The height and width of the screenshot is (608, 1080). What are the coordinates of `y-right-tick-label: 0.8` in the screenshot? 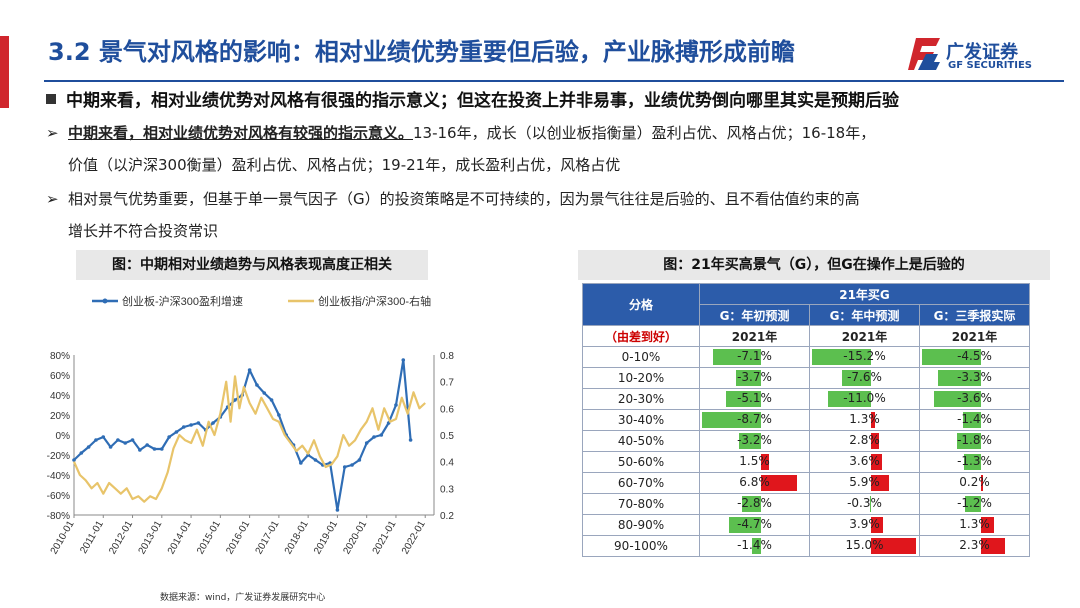 It's located at (447, 356).